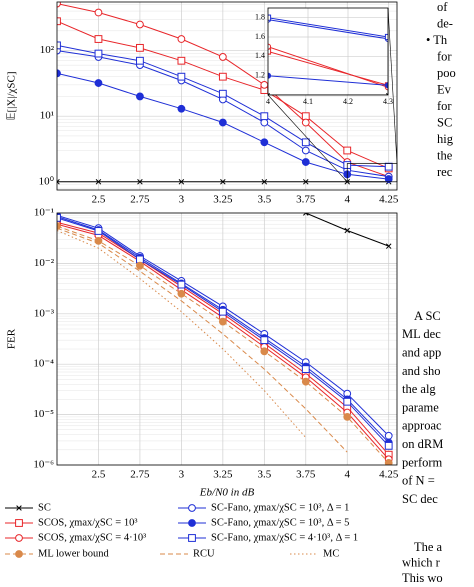  What do you see at coordinates (92, 537) in the screenshot?
I see `legend-label: SCOS, χmax/χSC = 4·10³` at bounding box center [92, 537].